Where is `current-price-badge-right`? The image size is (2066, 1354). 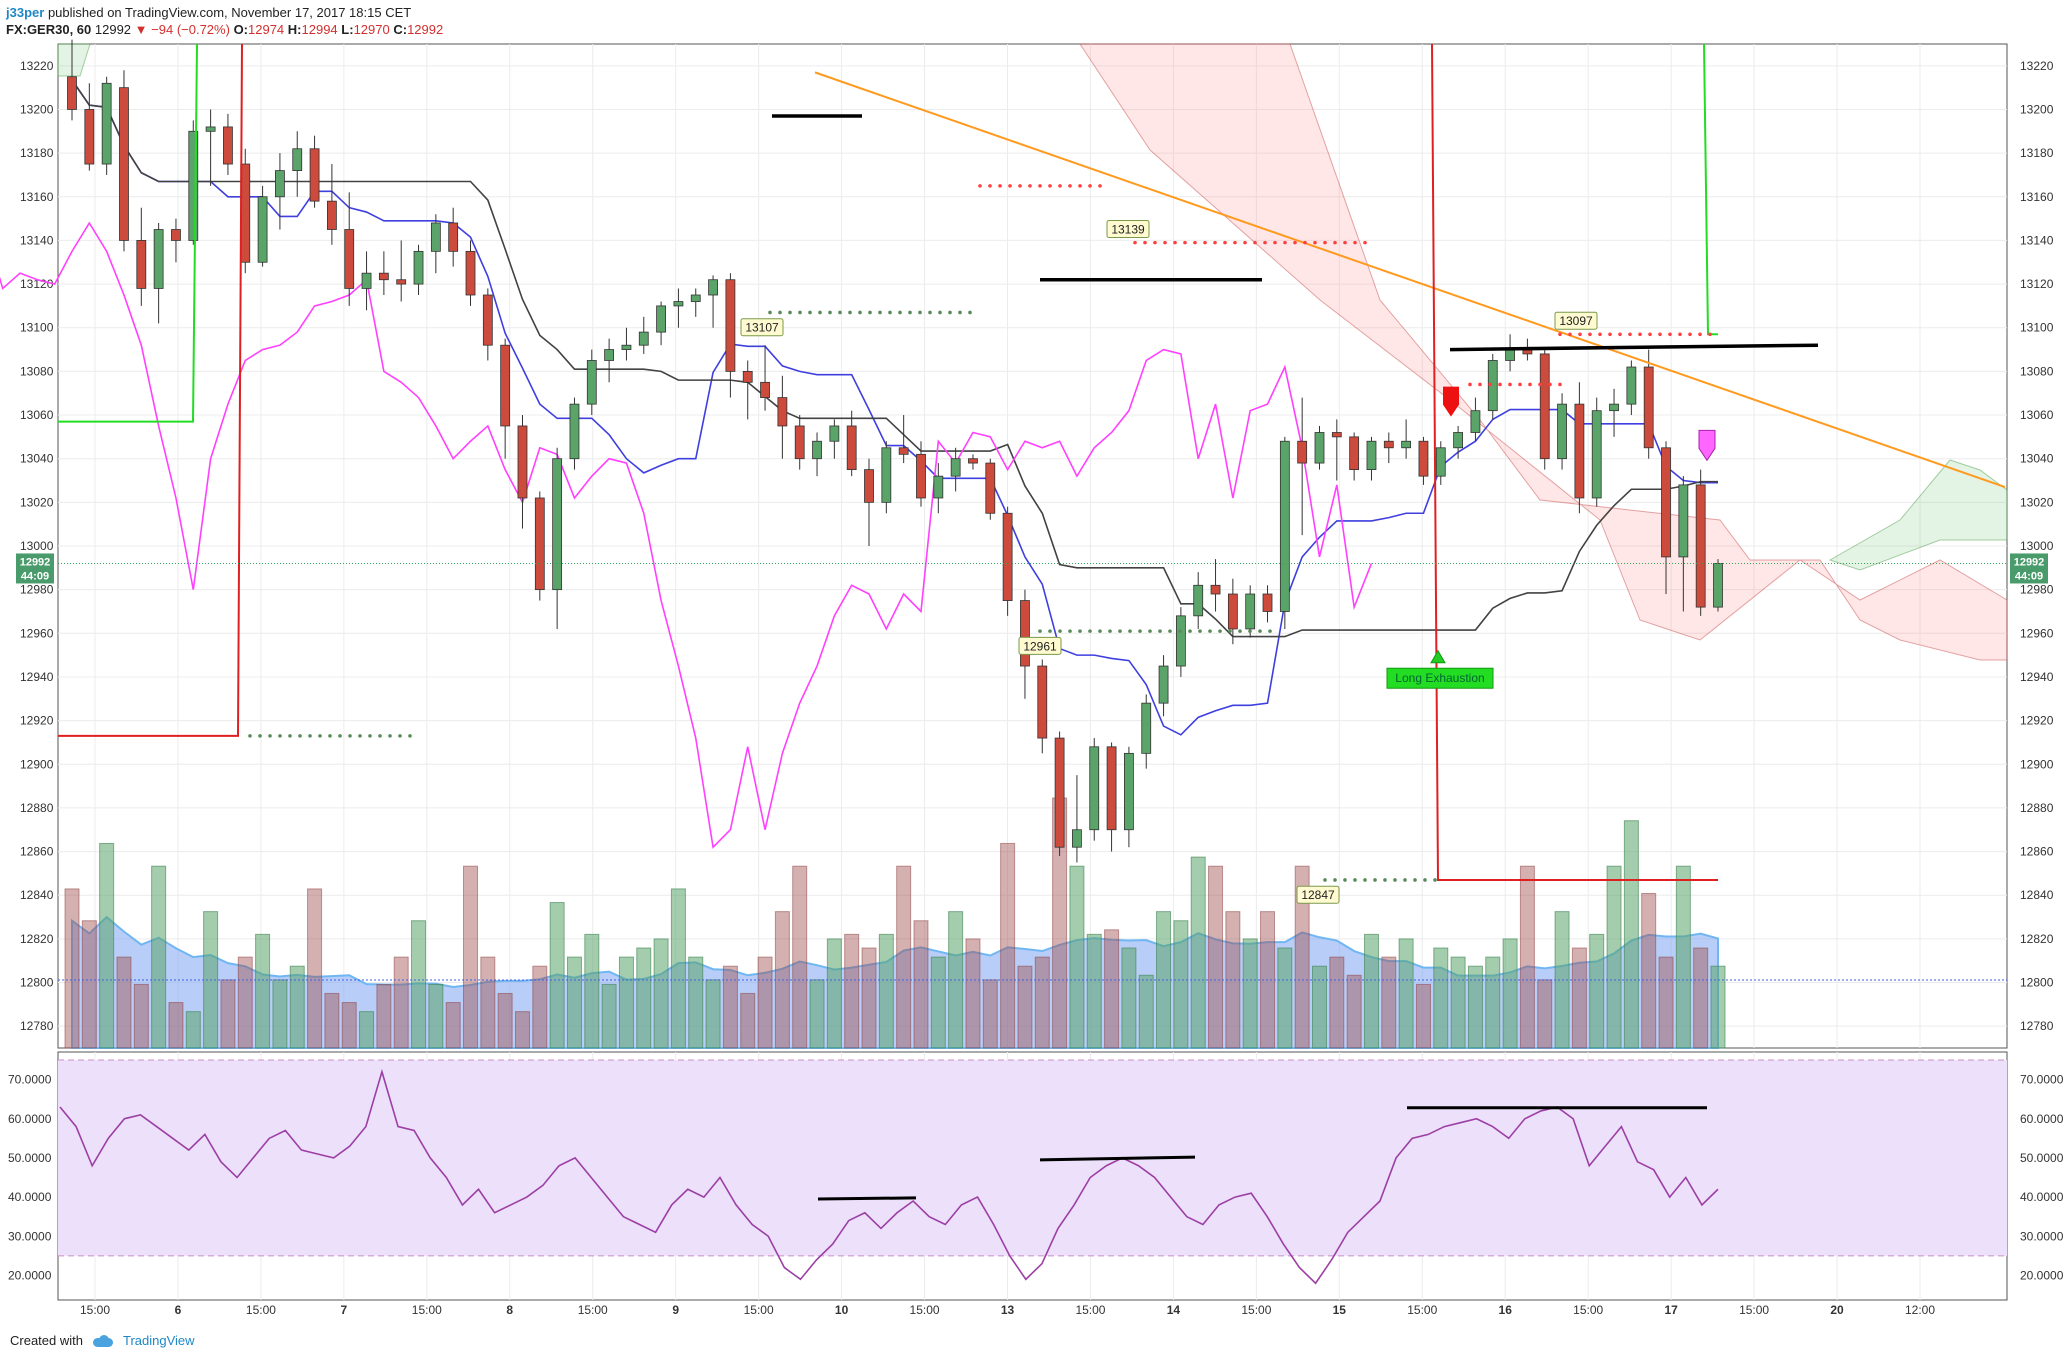 current-price-badge-right is located at coordinates (2029, 568).